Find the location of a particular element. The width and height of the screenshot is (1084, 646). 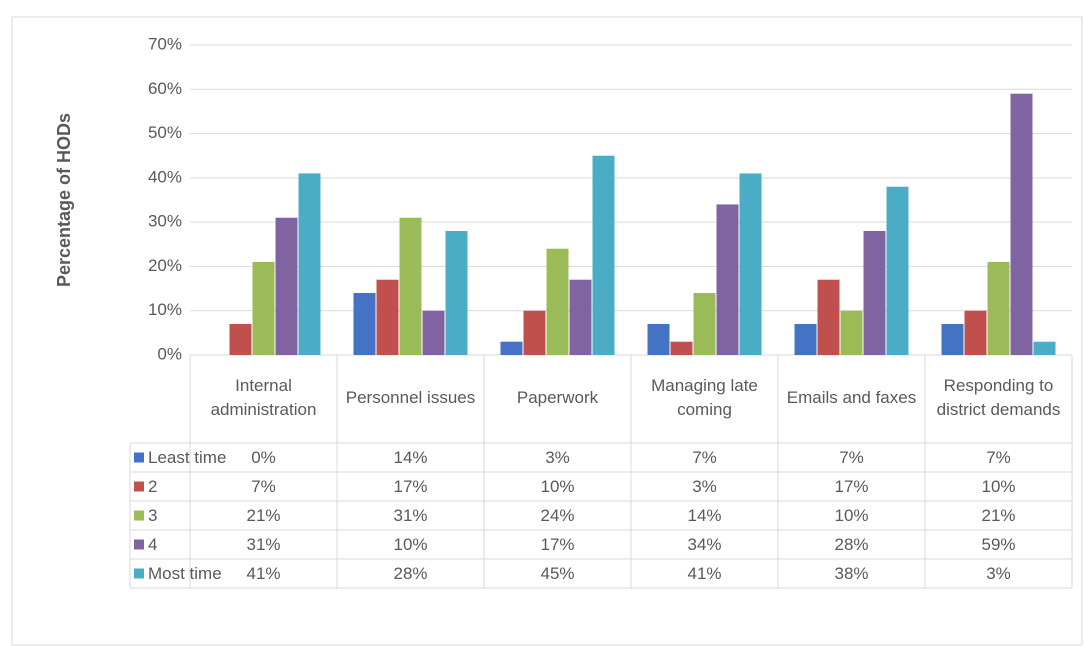

legend-label: 4 is located at coordinates (152, 544).